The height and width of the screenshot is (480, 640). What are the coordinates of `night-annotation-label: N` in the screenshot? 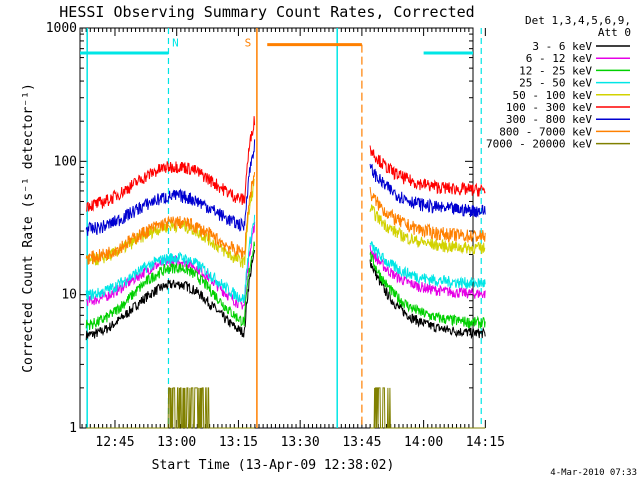 It's located at (175, 43).